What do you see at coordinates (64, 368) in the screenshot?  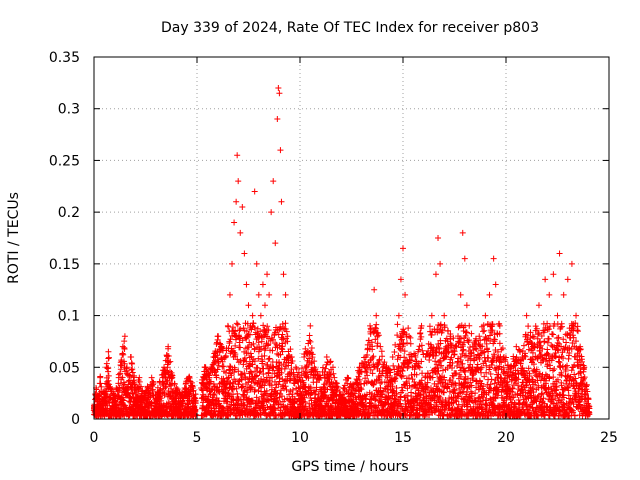 I see `y-tick-label: 0.05` at bounding box center [64, 368].